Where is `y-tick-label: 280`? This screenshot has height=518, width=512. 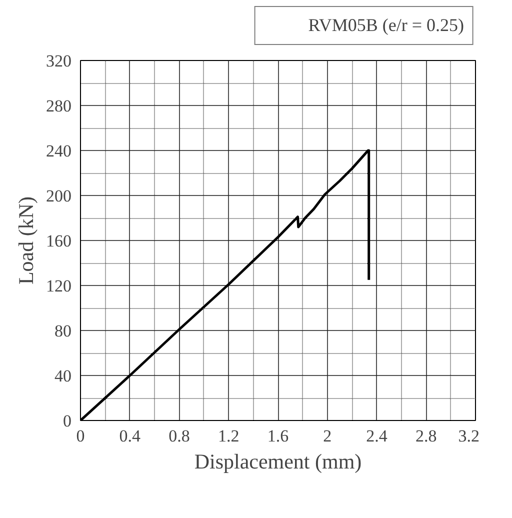 y-tick-label: 280 is located at coordinates (59, 106).